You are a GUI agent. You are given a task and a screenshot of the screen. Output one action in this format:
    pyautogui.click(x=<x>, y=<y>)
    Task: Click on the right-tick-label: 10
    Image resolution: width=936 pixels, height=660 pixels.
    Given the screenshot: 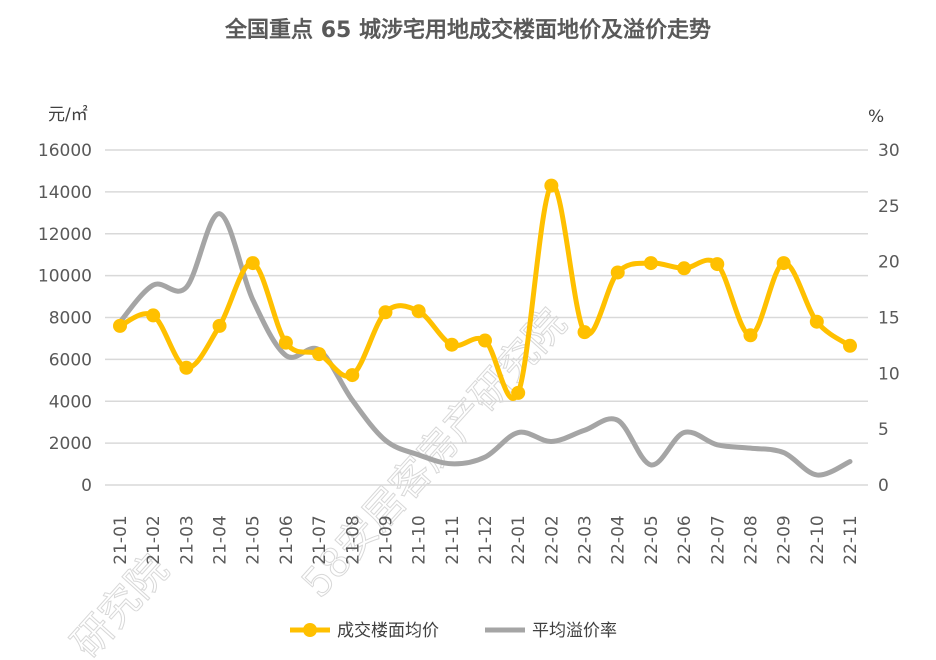 What is the action you would take?
    pyautogui.click(x=889, y=374)
    